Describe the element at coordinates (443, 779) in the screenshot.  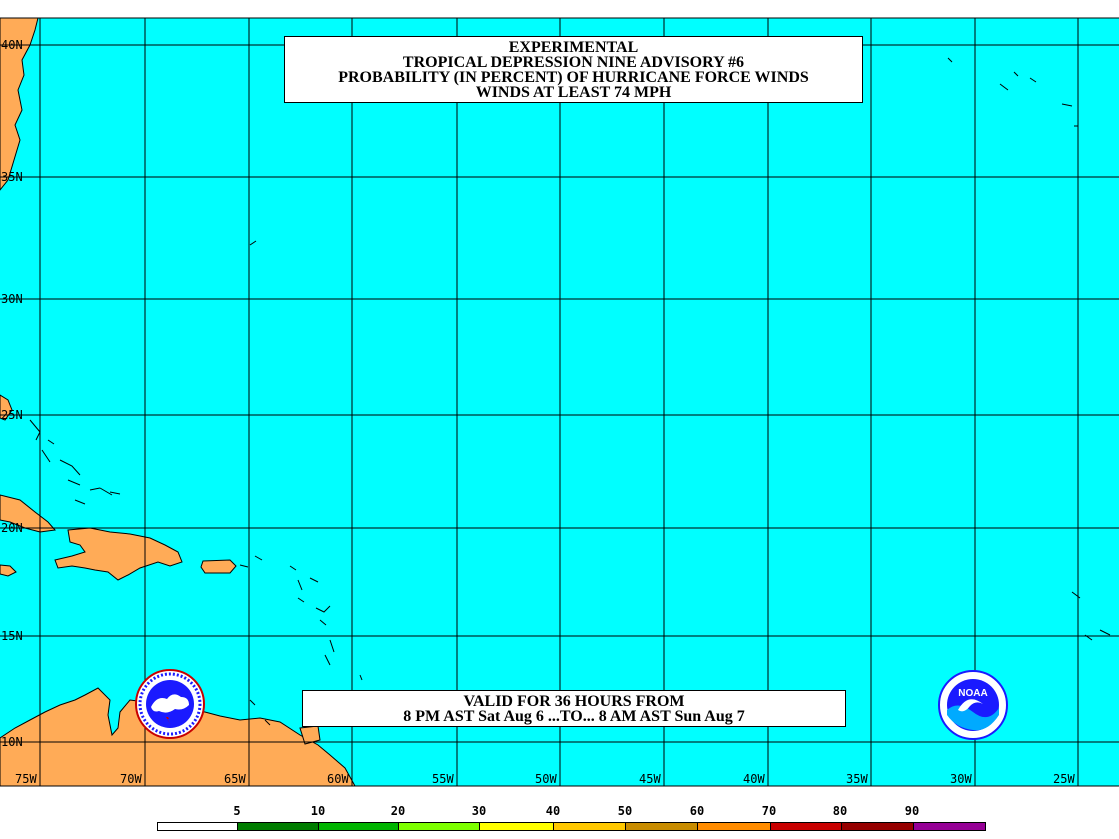
I see `lon-label-55w: 55W` at that location.